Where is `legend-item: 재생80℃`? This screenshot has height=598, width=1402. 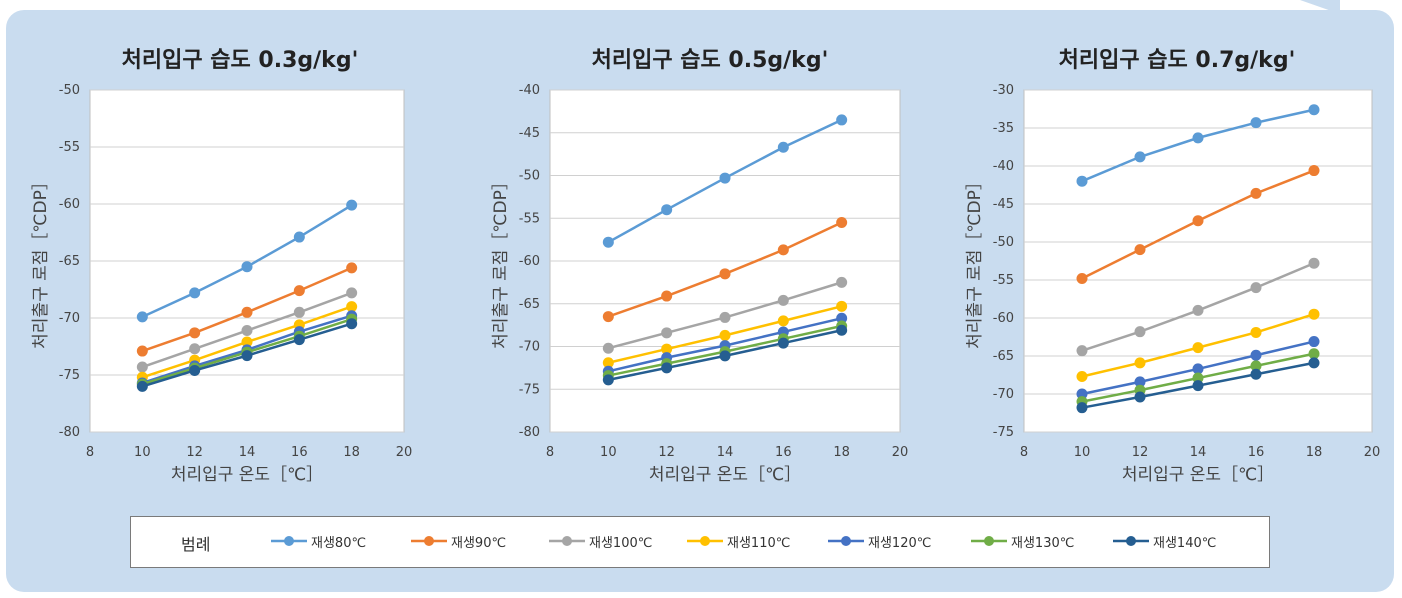
legend-item: 재생80℃ is located at coordinates (318, 541).